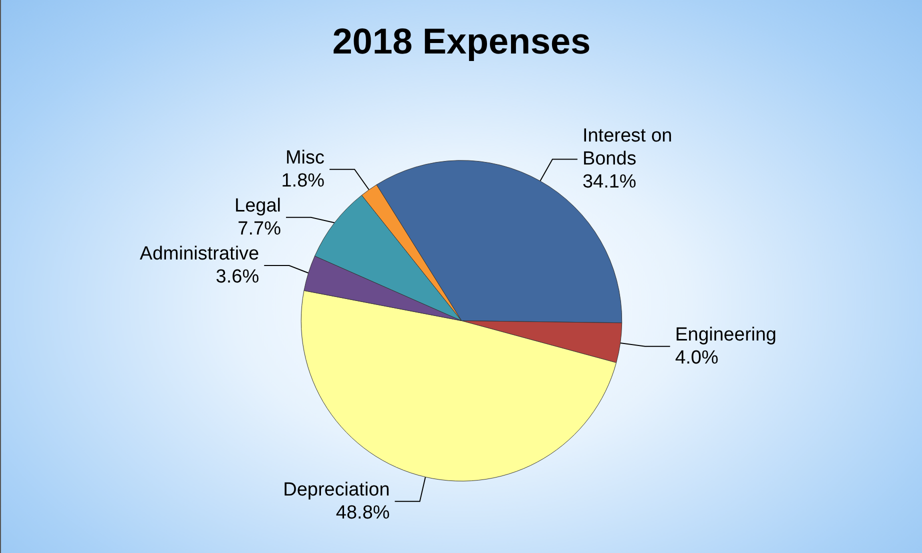  What do you see at coordinates (257, 205) in the screenshot?
I see `slice-label: Legal` at bounding box center [257, 205].